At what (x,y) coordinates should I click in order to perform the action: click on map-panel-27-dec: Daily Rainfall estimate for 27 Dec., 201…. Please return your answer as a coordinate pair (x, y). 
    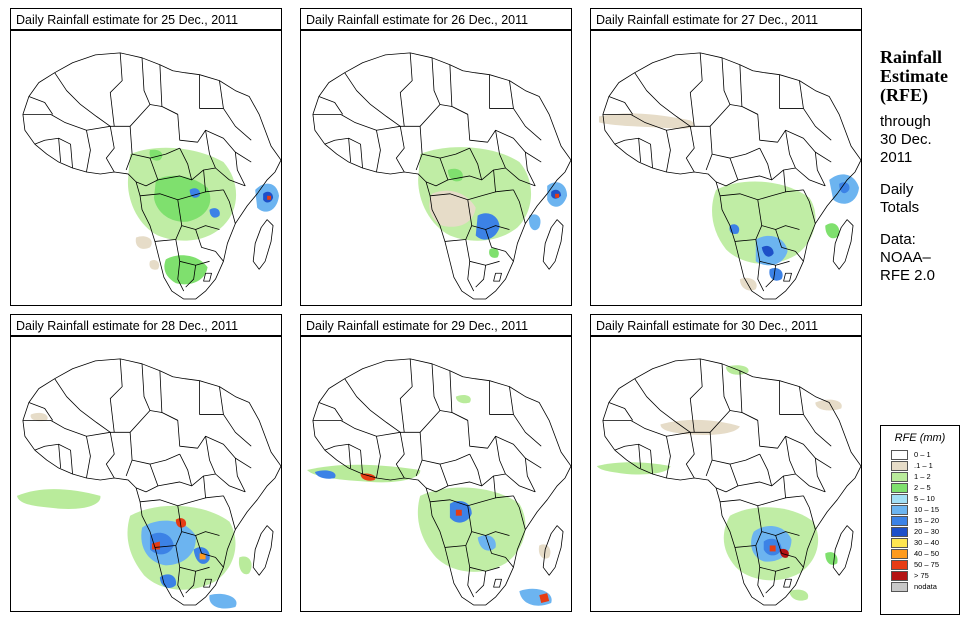
    Looking at the image, I should click on (726, 157).